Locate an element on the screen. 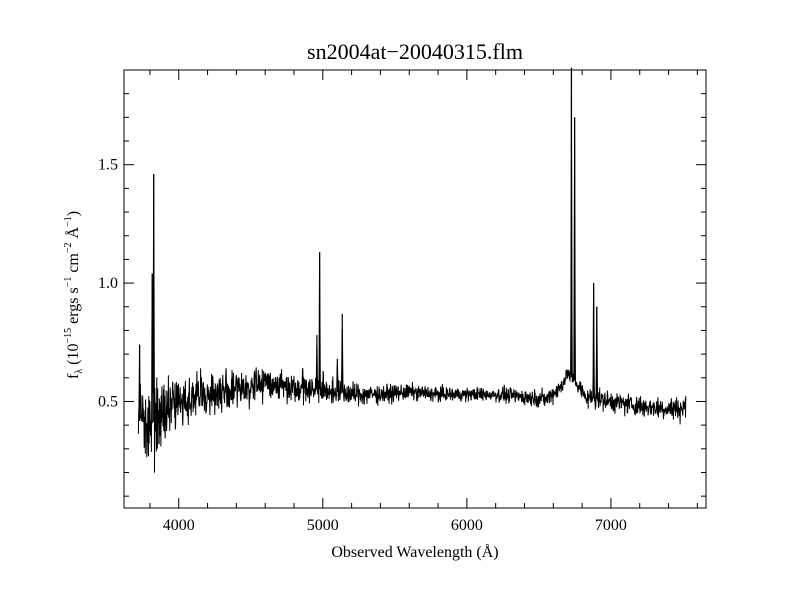 The height and width of the screenshot is (612, 792). y-tick-label: 1.5 is located at coordinates (108, 165).